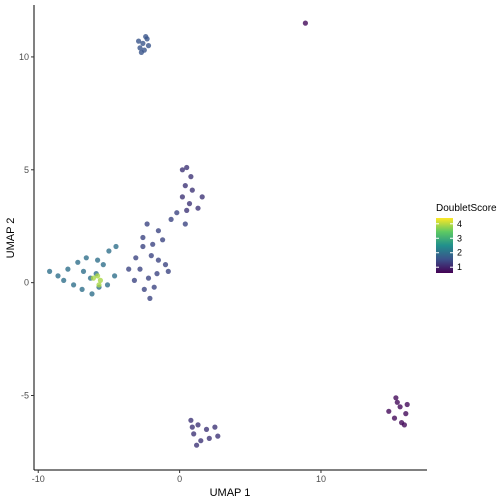 Image resolution: width=504 pixels, height=504 pixels. I want to click on legend-tick-label: 2, so click(459, 253).